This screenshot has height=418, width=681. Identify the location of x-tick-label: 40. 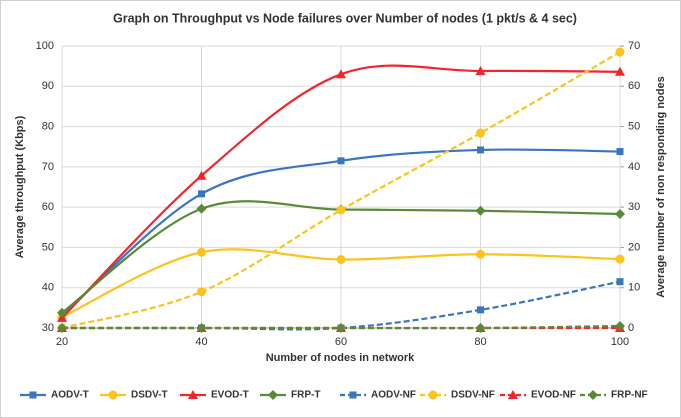
(201, 342).